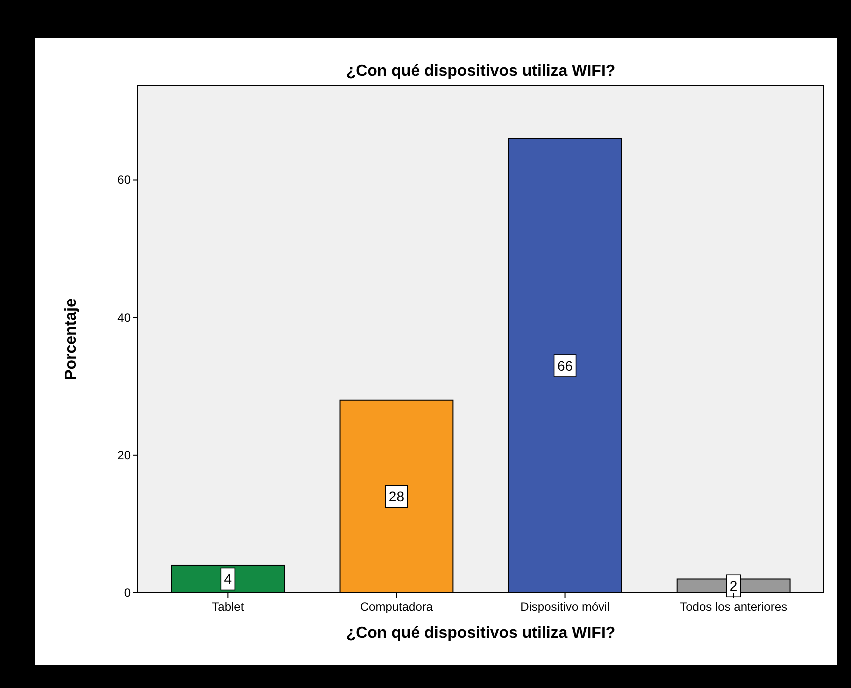 Image resolution: width=851 pixels, height=688 pixels. What do you see at coordinates (125, 455) in the screenshot?
I see `y-tick-label: 20` at bounding box center [125, 455].